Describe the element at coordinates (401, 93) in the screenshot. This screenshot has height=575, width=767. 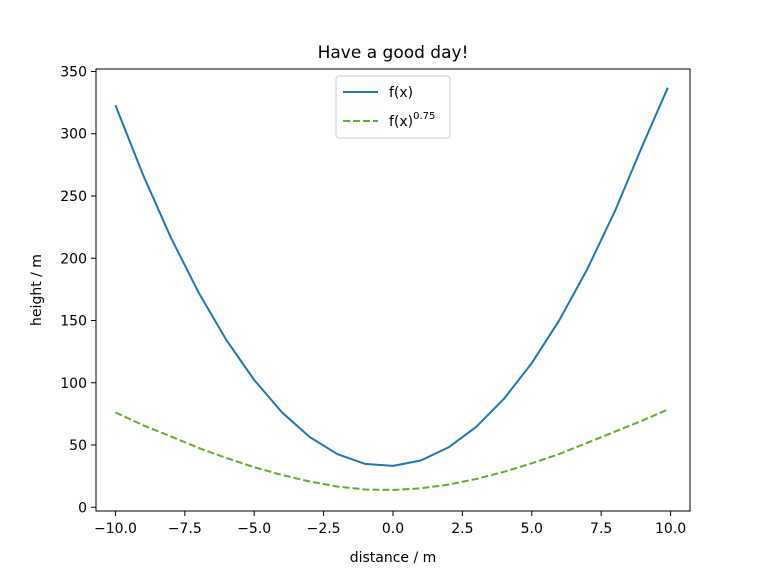
I see `legend-entry-label: f(x)` at that location.